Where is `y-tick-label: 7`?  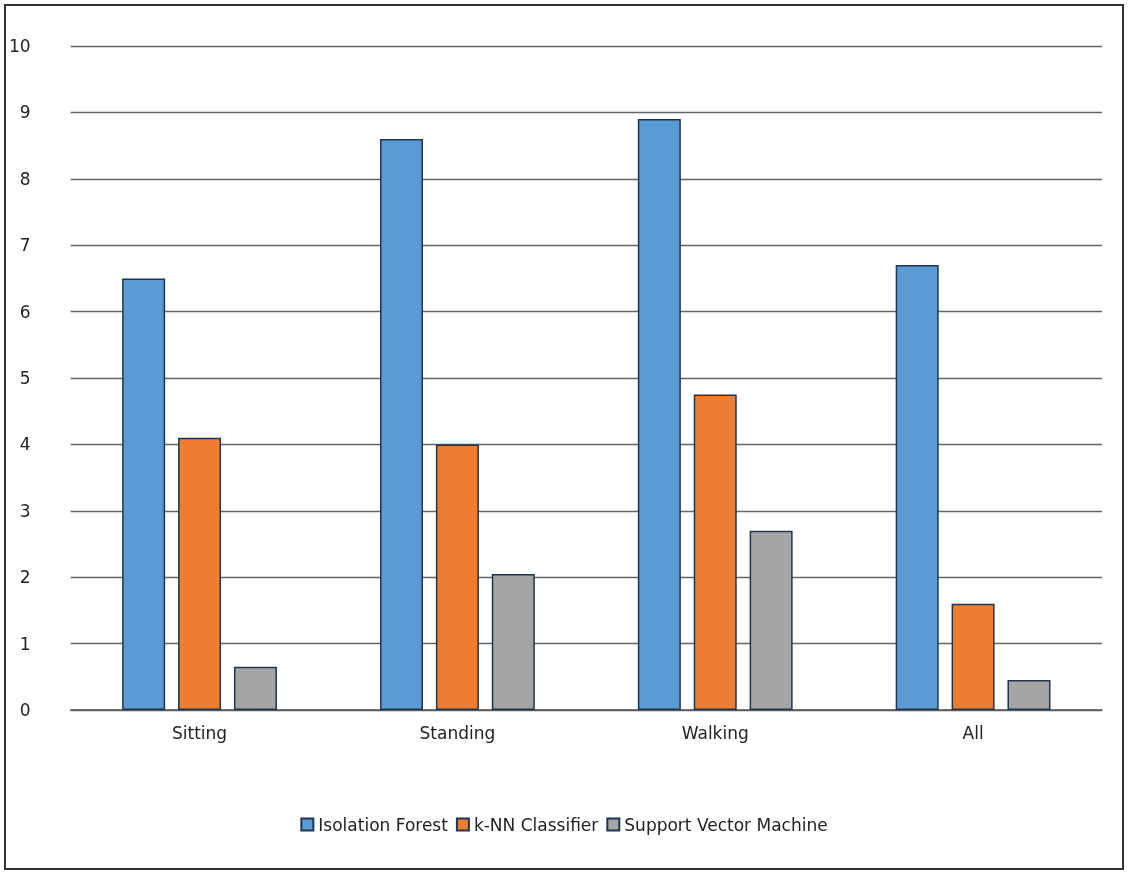 y-tick-label: 7 is located at coordinates (25, 245).